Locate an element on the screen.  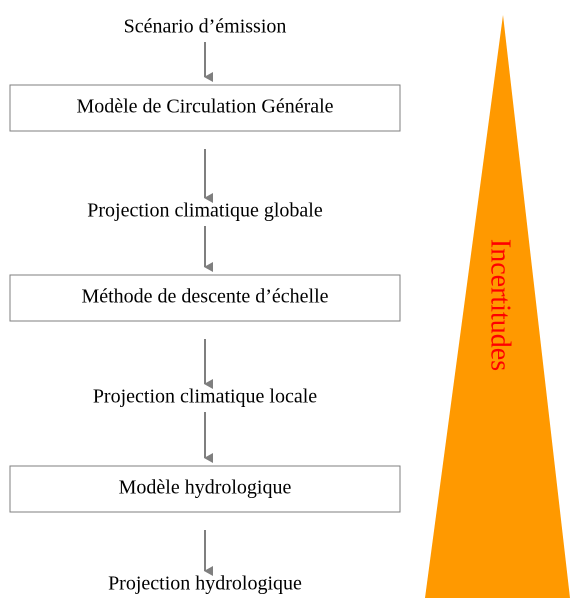
step-label: Modèle hydrologique is located at coordinates (205, 488).